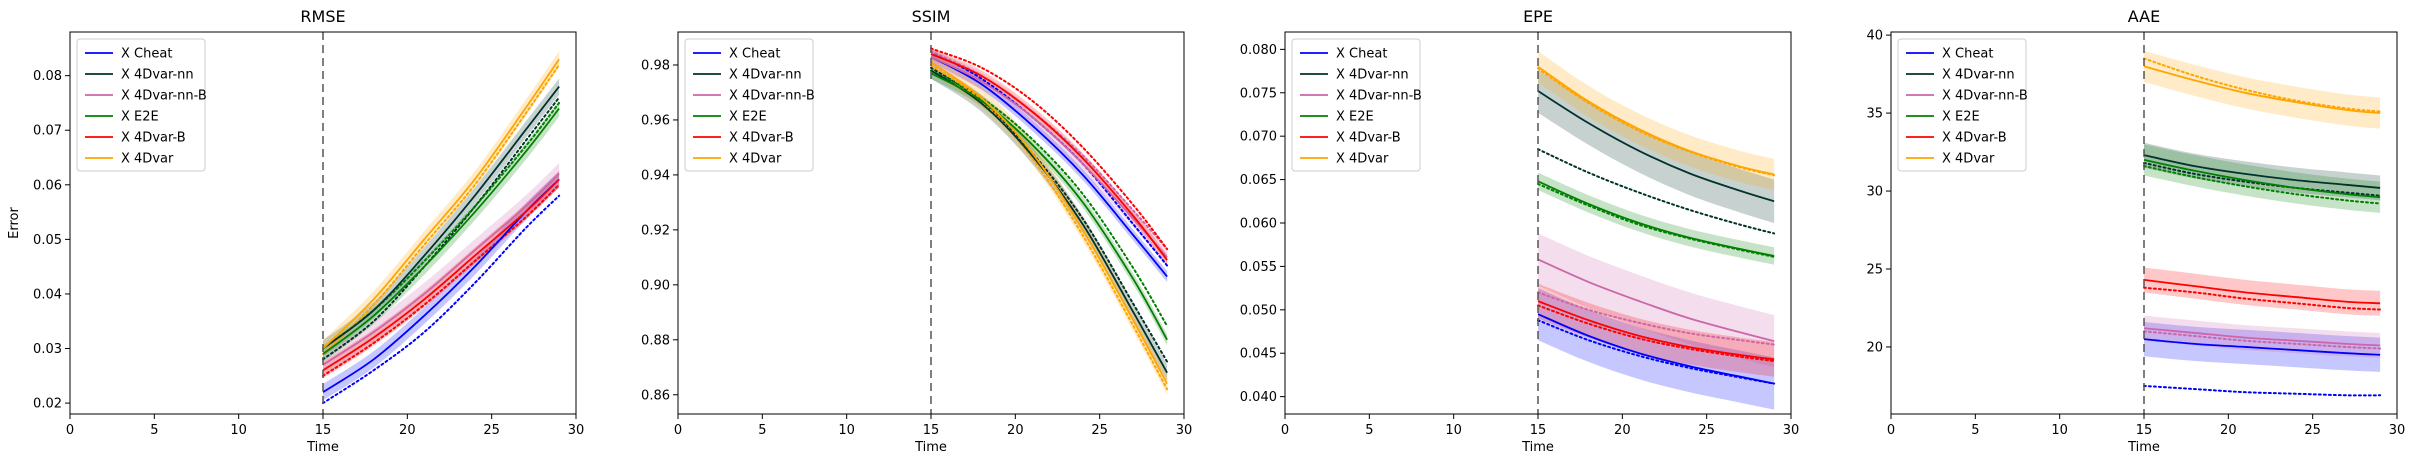 The width and height of the screenshot is (2413, 474). What do you see at coordinates (322, 16) in the screenshot?
I see `chart-title: RMSE` at bounding box center [322, 16].